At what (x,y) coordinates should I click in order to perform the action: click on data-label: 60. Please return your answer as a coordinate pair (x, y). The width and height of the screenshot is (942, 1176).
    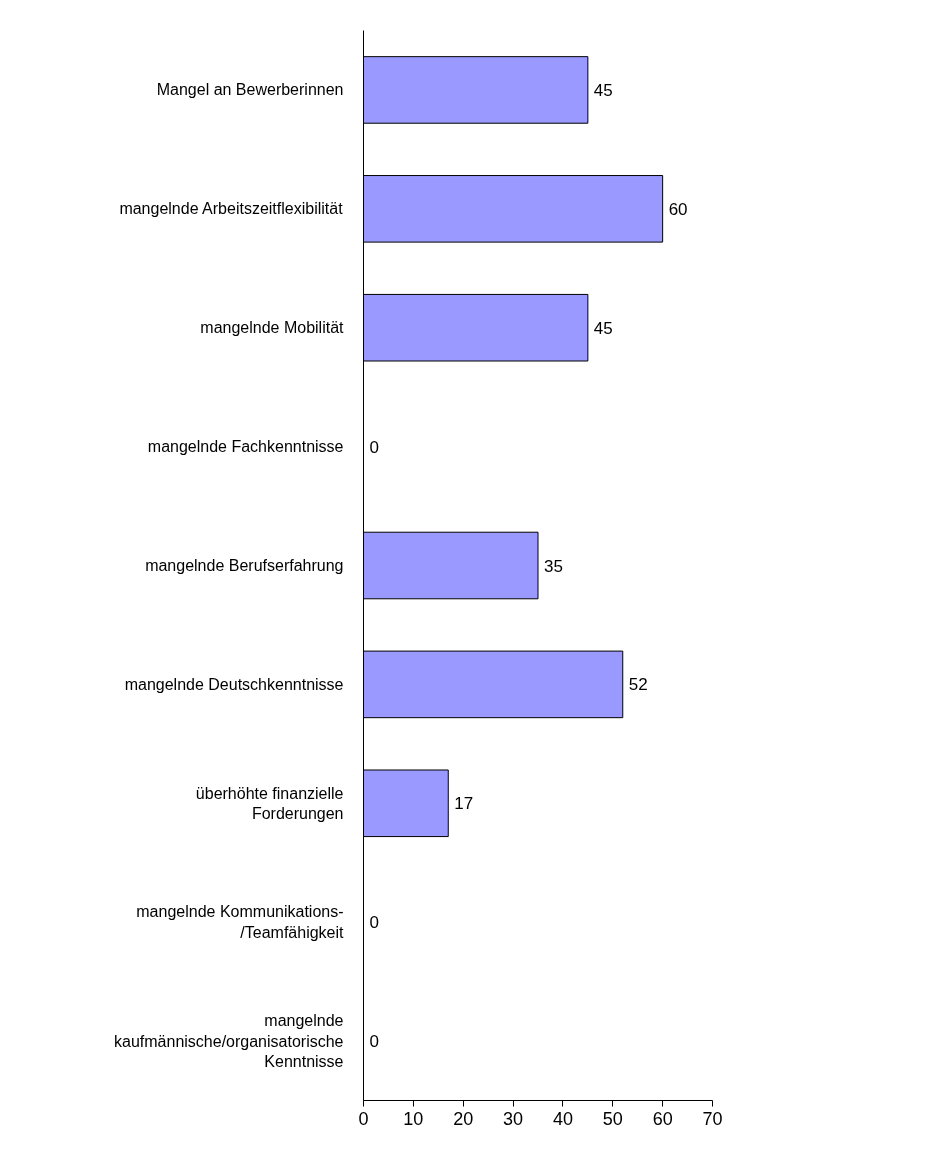
    Looking at the image, I should click on (678, 209).